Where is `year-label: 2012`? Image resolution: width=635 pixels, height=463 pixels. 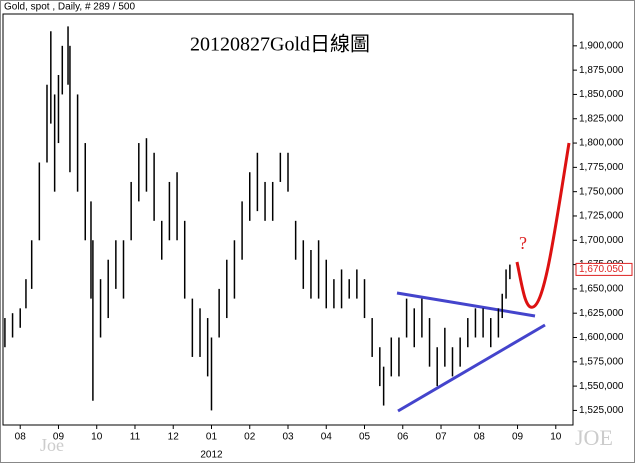
year-label: 2012 is located at coordinates (211, 455).